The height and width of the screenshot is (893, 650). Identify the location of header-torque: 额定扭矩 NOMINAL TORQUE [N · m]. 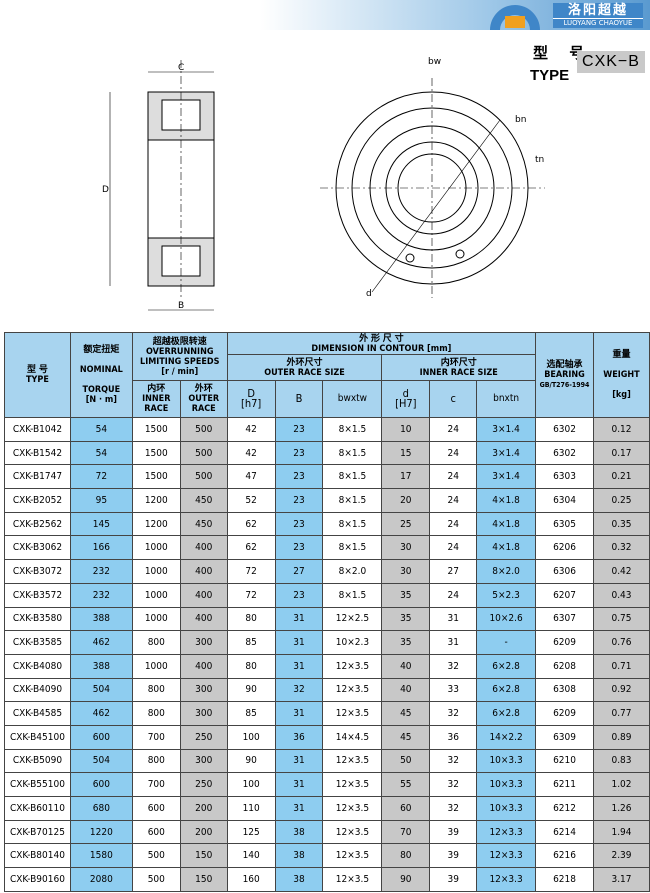
(101, 375).